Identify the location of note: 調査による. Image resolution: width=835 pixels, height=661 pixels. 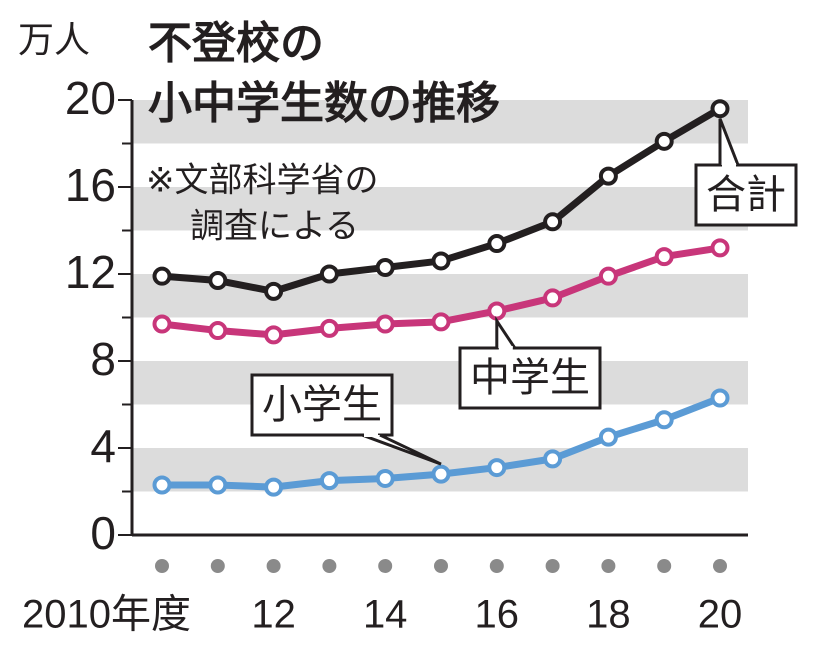
(274, 227).